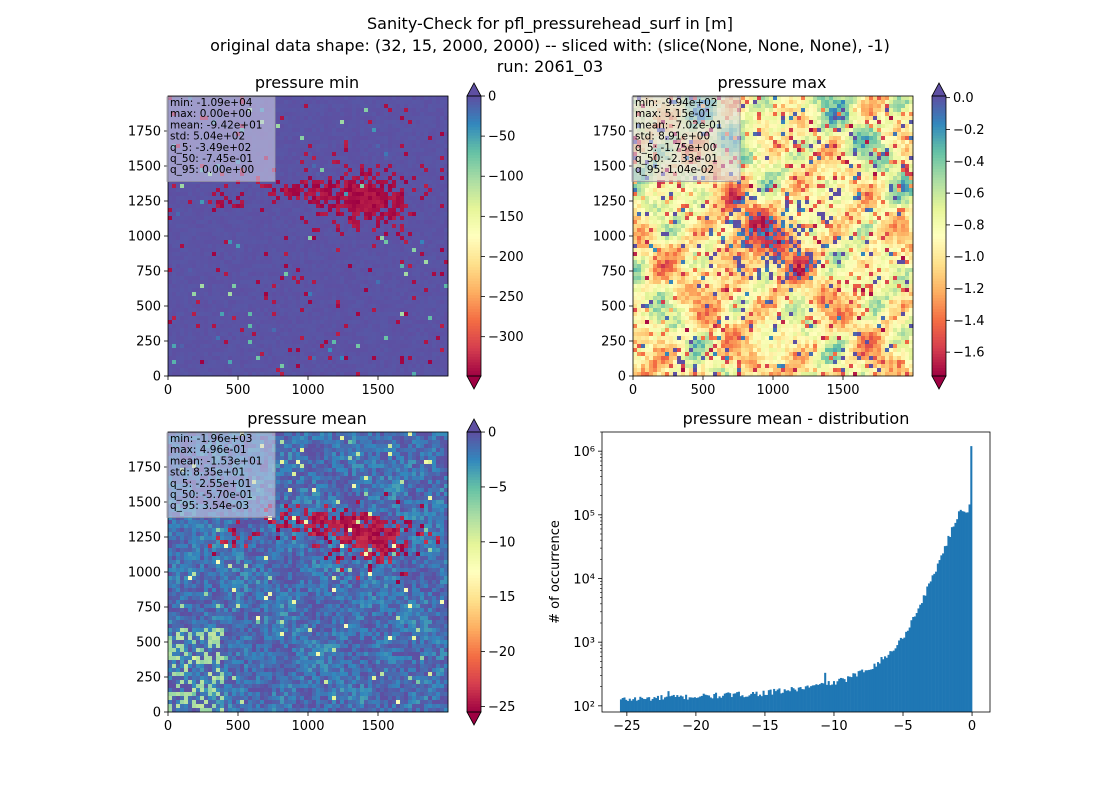 The width and height of the screenshot is (1100, 800). Describe the element at coordinates (211, 159) in the screenshot. I see `stats-line: q_50: -7.45e-01` at that location.